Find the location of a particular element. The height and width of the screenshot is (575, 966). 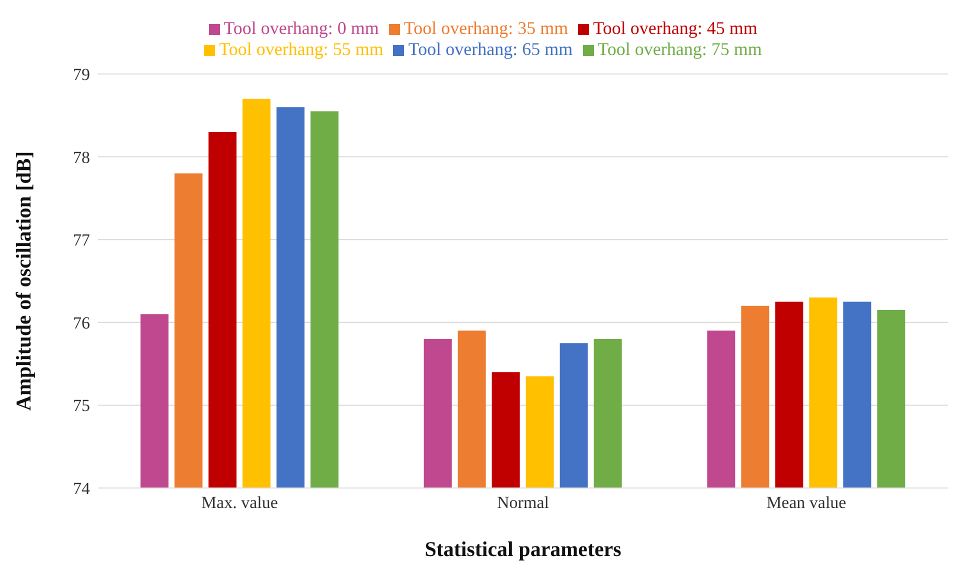

y-tick-label: 78 is located at coordinates (81, 157).